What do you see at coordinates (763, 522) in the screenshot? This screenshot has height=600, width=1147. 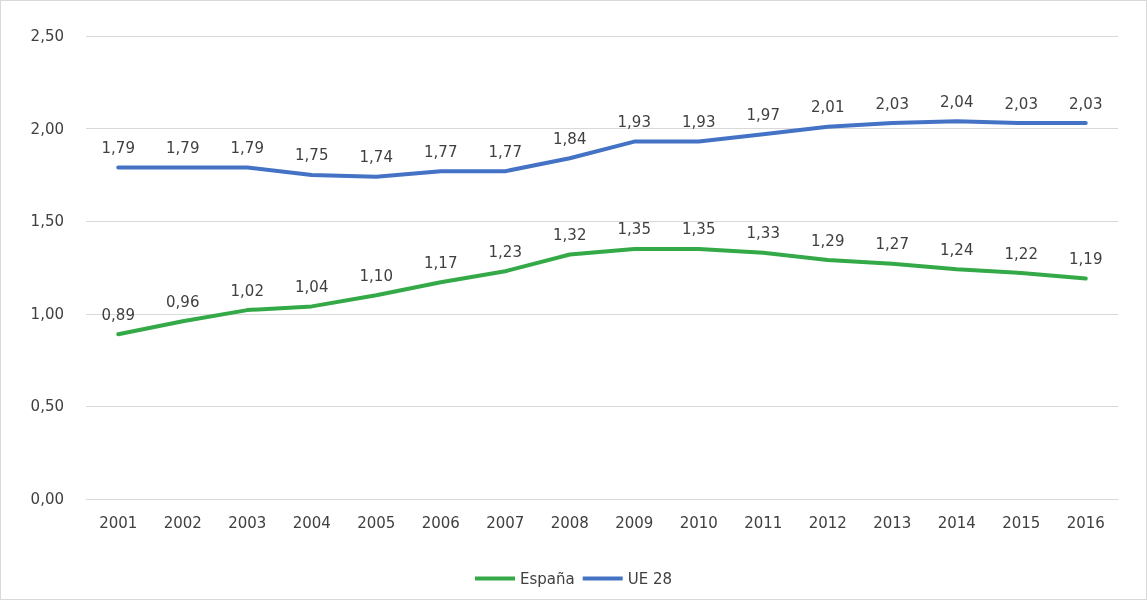 I see `x-tick-label: 2011` at bounding box center [763, 522].